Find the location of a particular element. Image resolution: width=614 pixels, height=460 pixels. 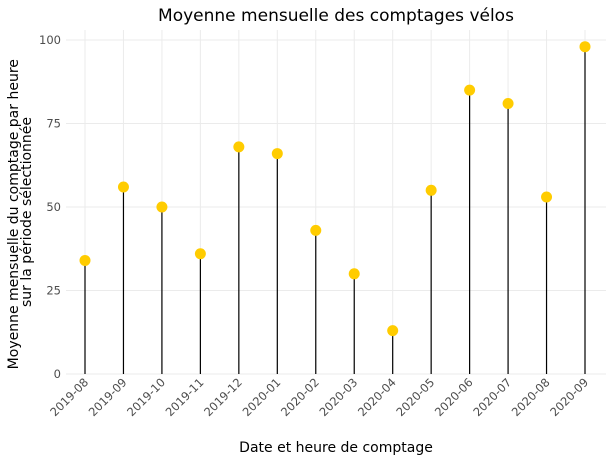

x-tick-label: 2019-10 is located at coordinates (146, 397).